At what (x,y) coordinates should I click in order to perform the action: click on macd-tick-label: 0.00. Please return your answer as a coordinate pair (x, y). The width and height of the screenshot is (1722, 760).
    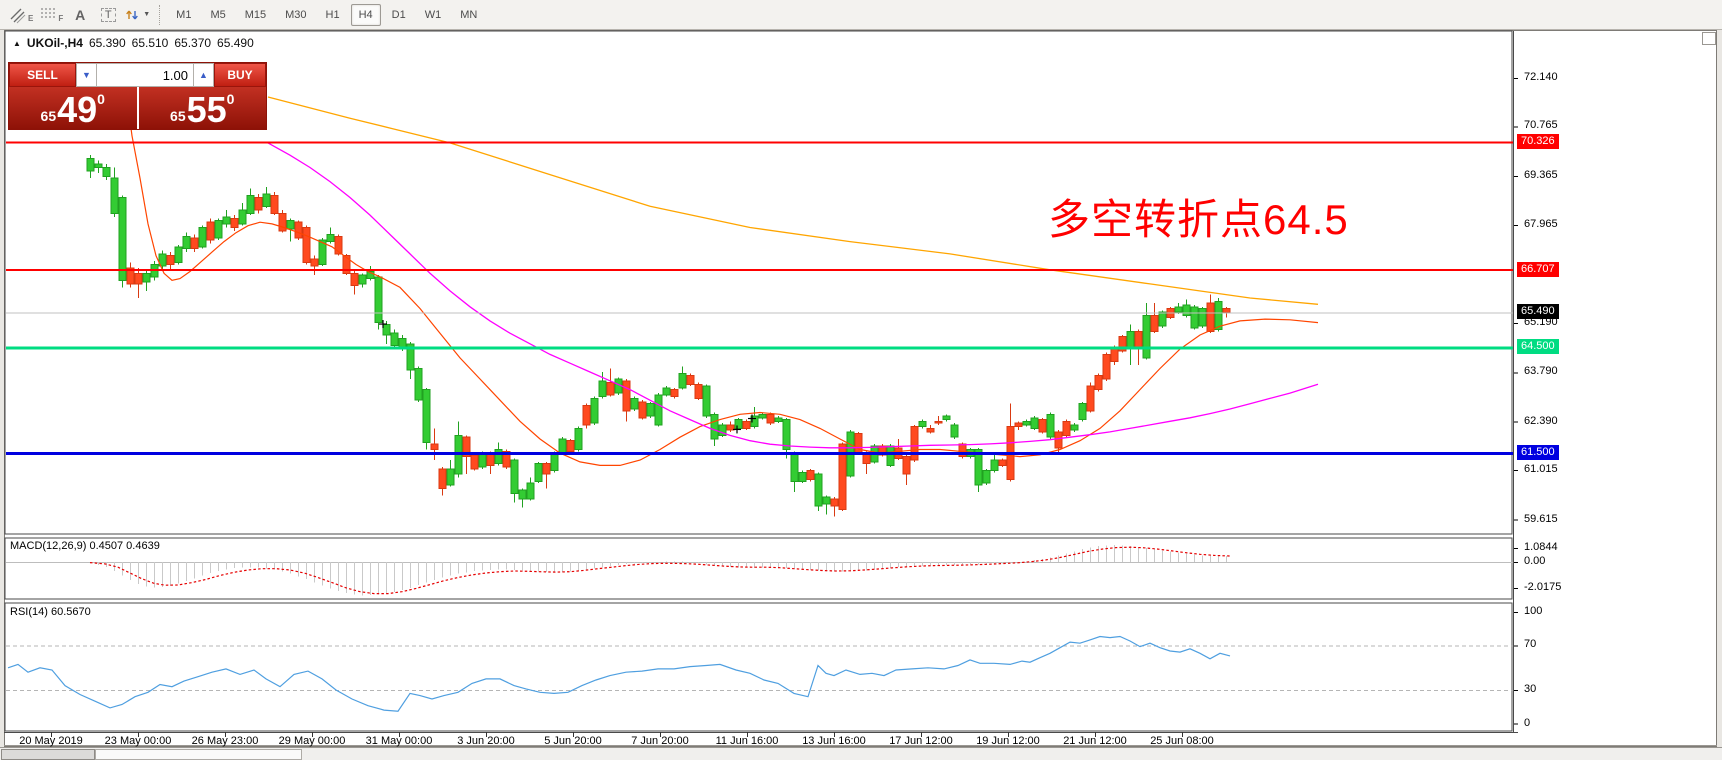
    Looking at the image, I should click on (1535, 561).